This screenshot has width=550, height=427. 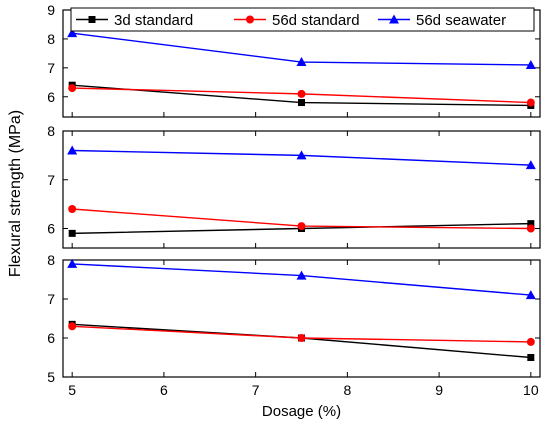 I want to click on y-tick-label: 5, so click(x=51, y=377).